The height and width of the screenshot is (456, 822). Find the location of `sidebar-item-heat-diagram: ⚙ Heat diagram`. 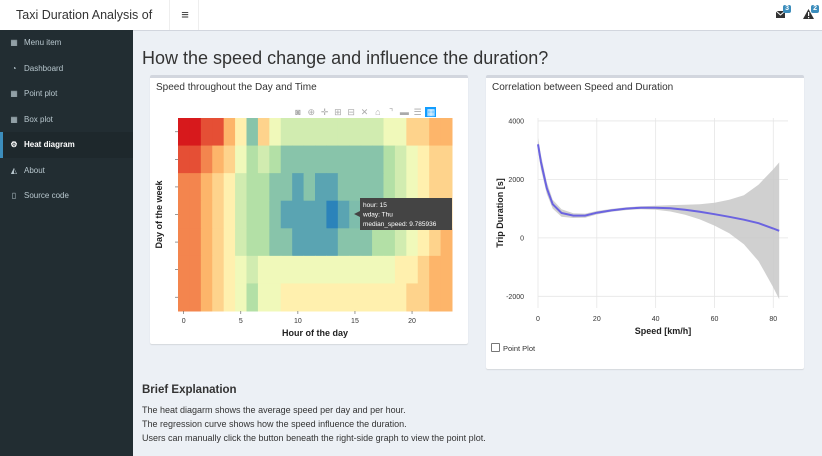

sidebar-item-heat-diagram: ⚙ Heat diagram is located at coordinates (66, 145).